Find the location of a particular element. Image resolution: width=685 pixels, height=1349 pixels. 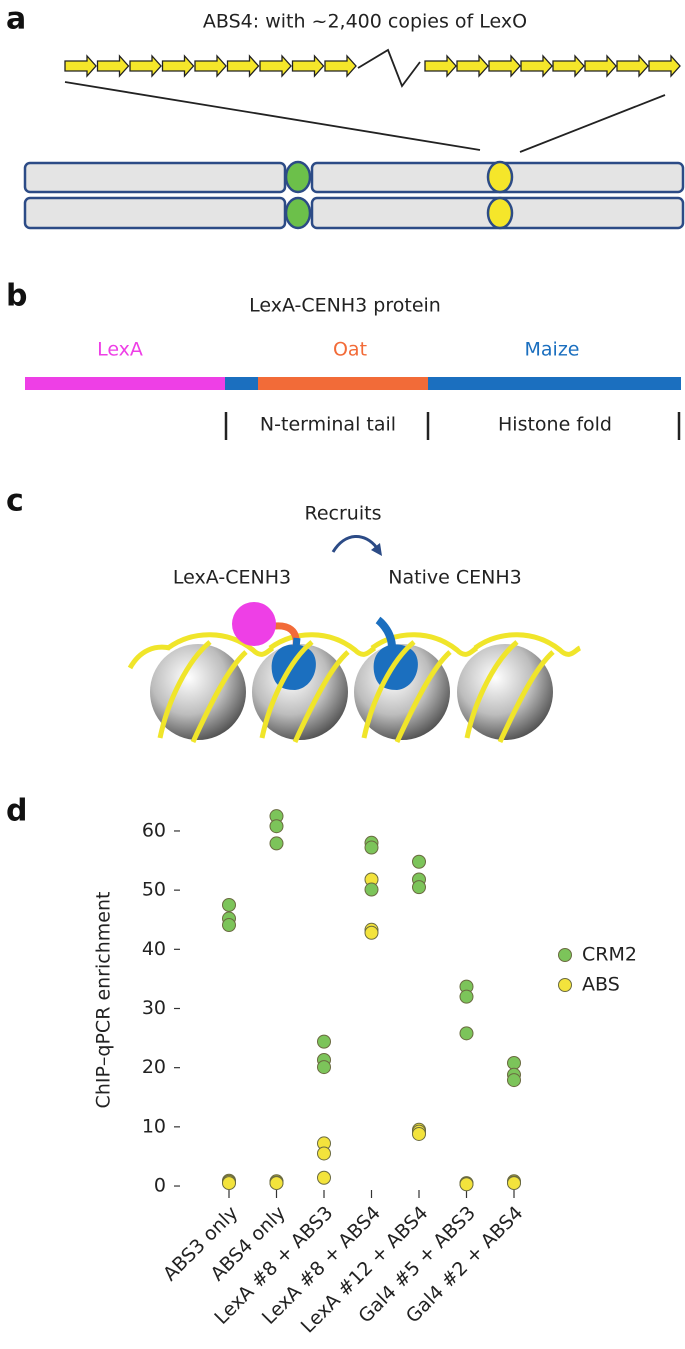

panel-label: a is located at coordinates (16, 19).